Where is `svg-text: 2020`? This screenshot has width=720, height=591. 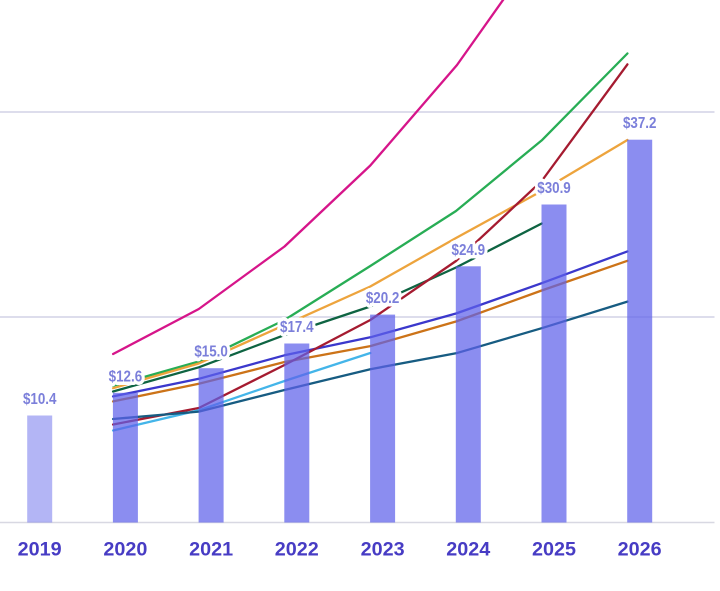 svg-text: 2020 is located at coordinates (125, 550).